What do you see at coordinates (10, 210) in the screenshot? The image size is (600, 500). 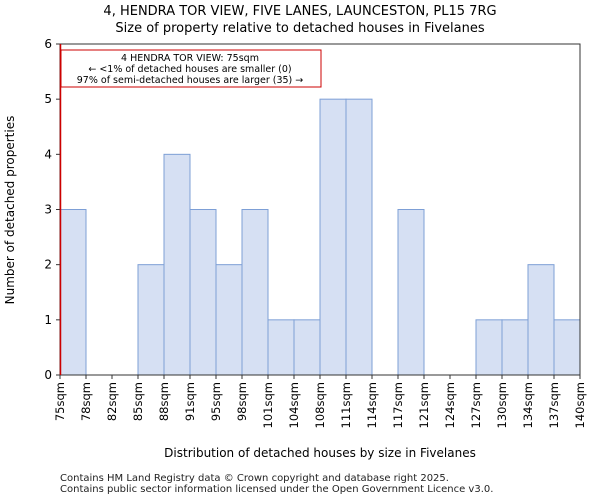 I see `y-axis-label: Number of detached properties` at bounding box center [10, 210].